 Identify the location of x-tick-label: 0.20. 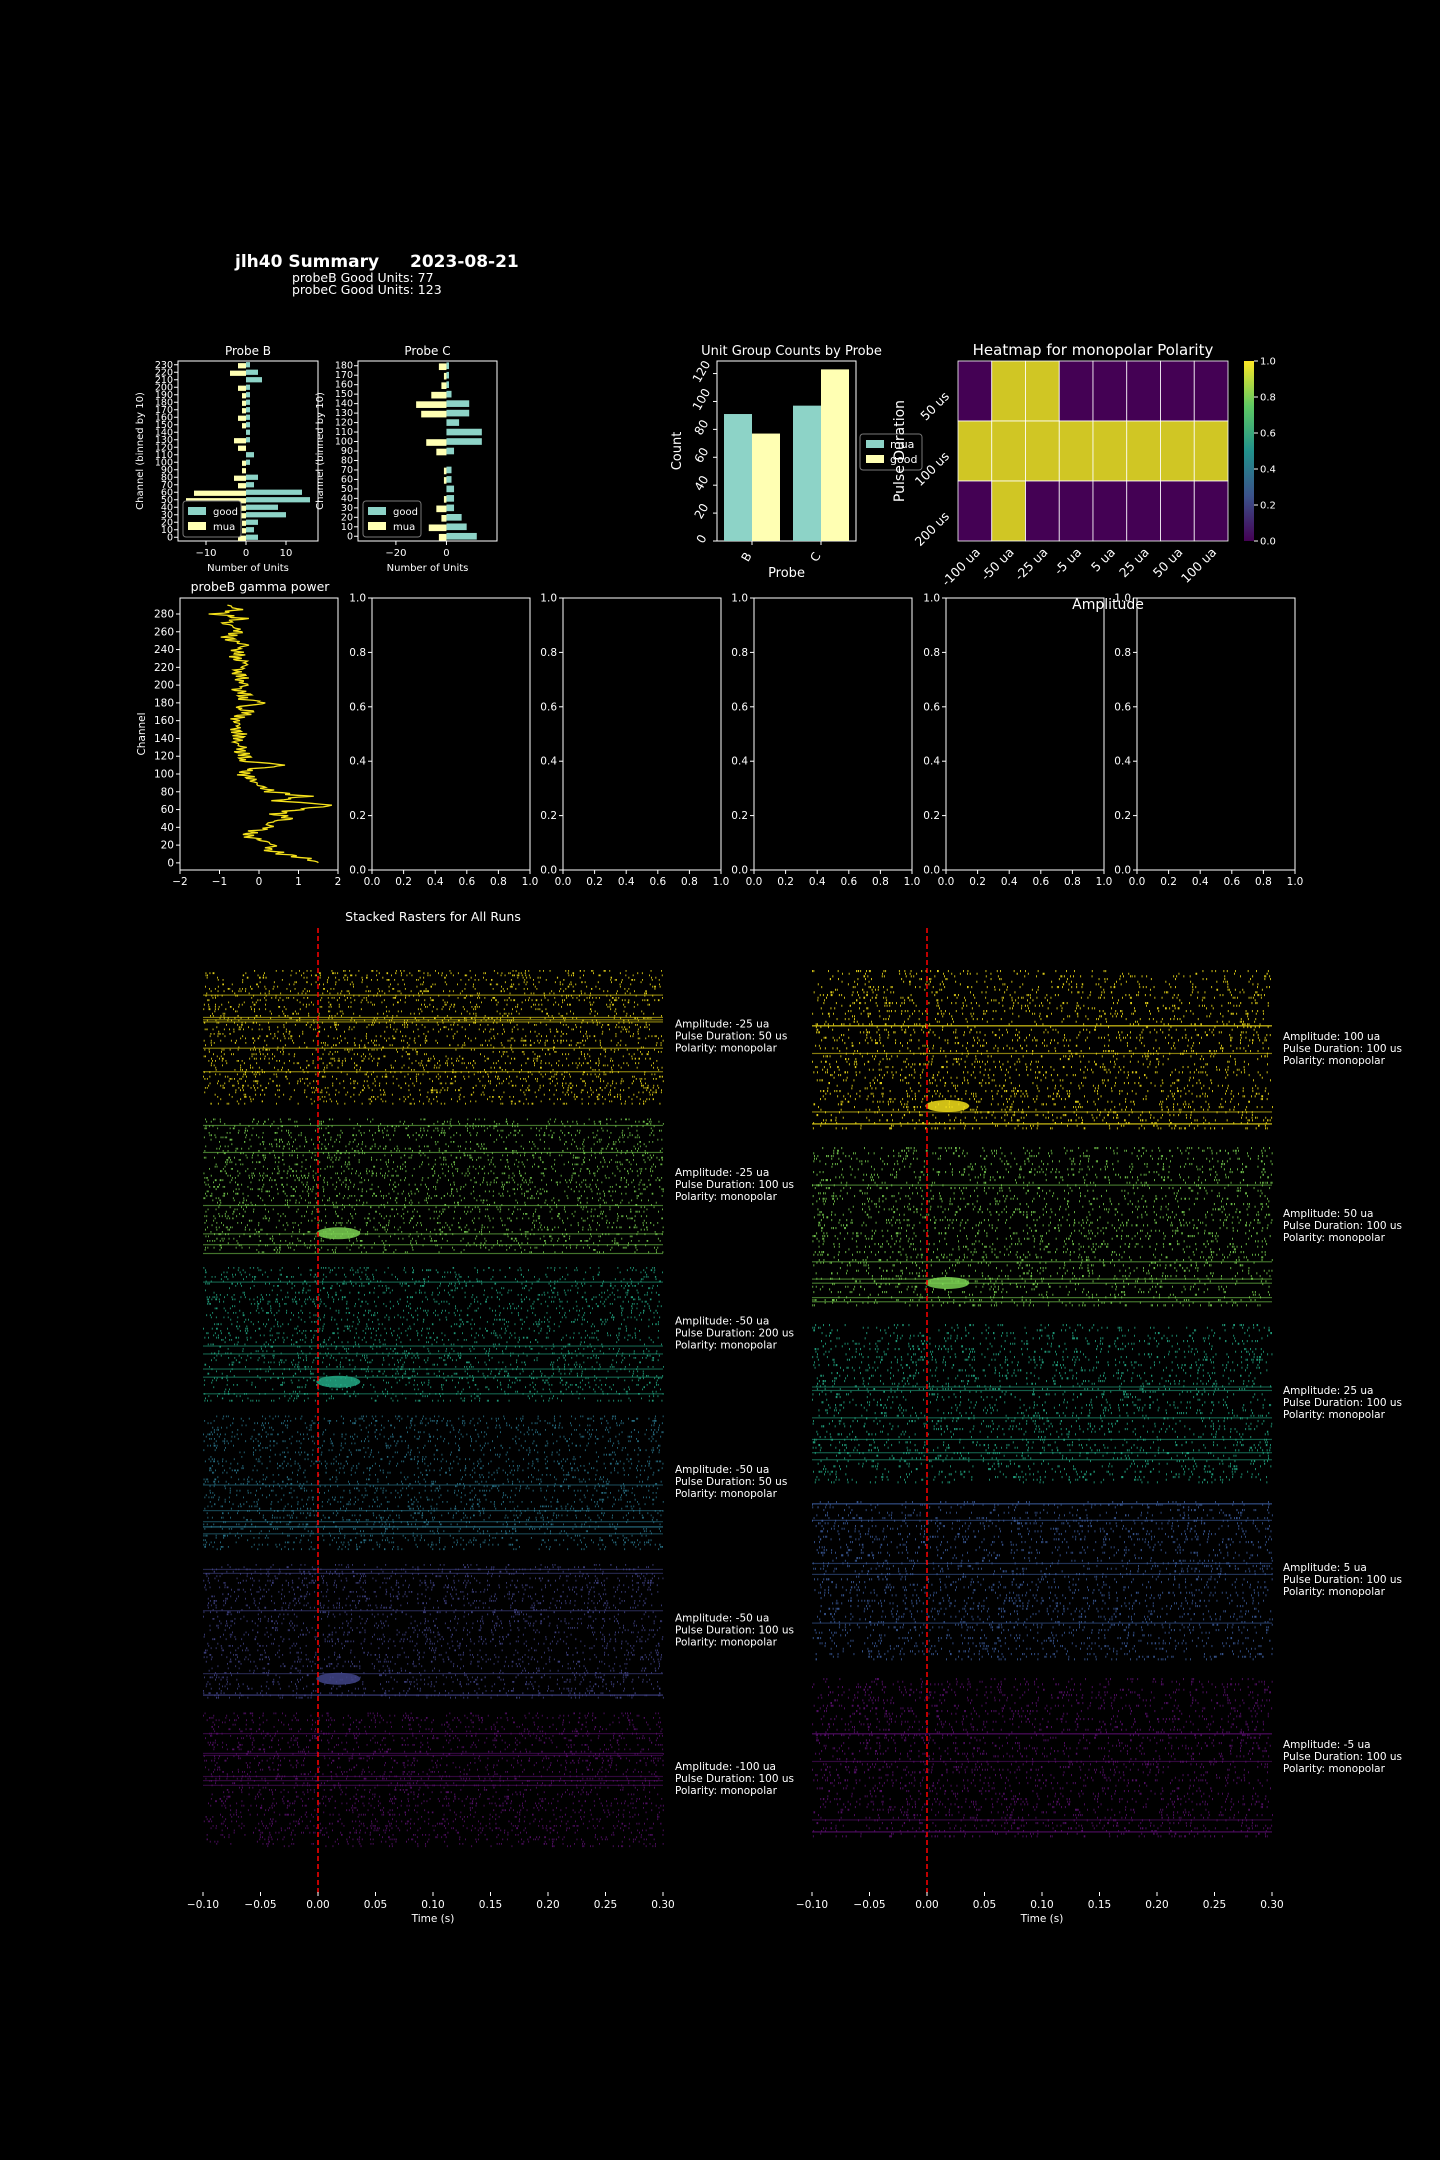
(1156, 1905).